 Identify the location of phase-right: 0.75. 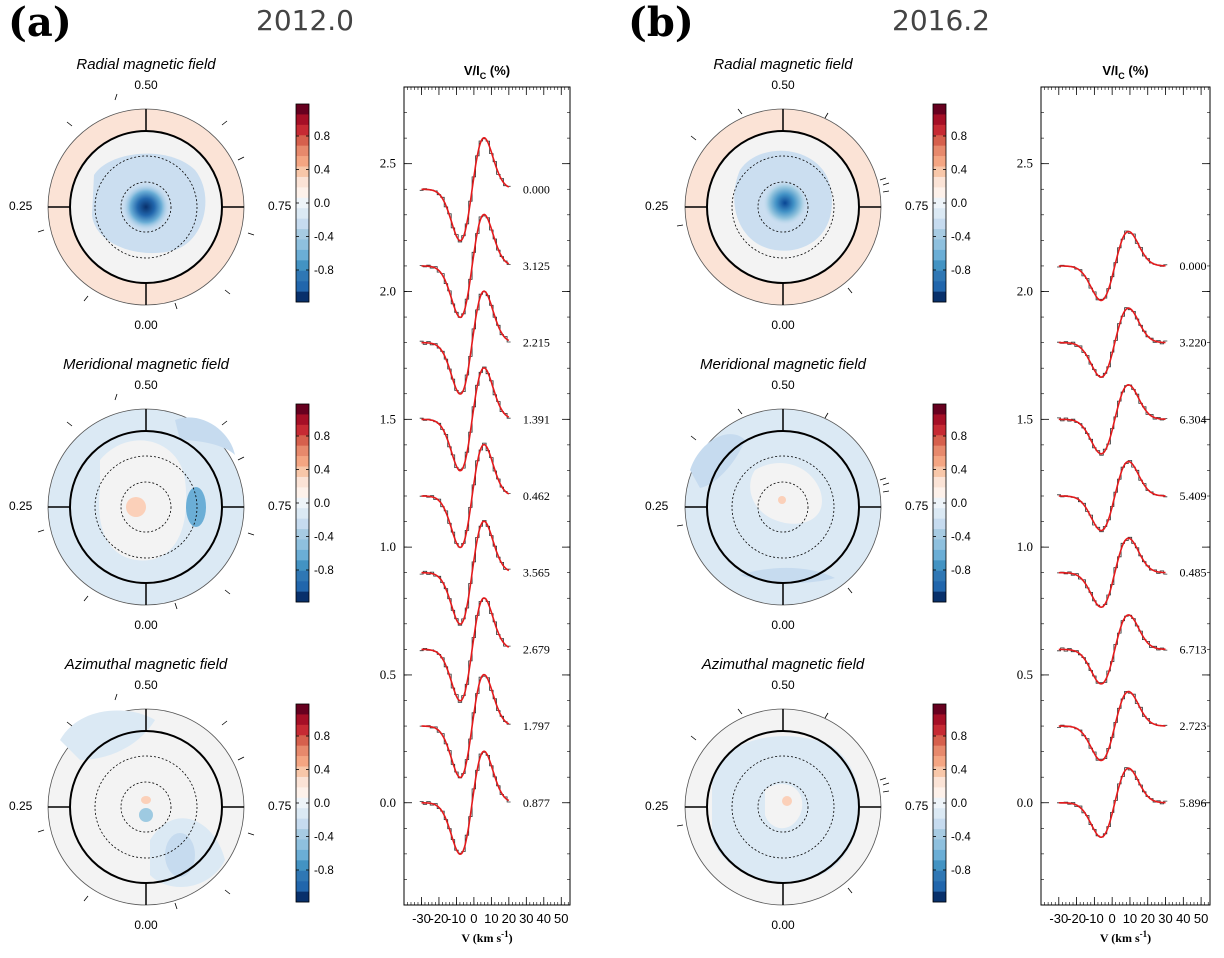
(280, 806).